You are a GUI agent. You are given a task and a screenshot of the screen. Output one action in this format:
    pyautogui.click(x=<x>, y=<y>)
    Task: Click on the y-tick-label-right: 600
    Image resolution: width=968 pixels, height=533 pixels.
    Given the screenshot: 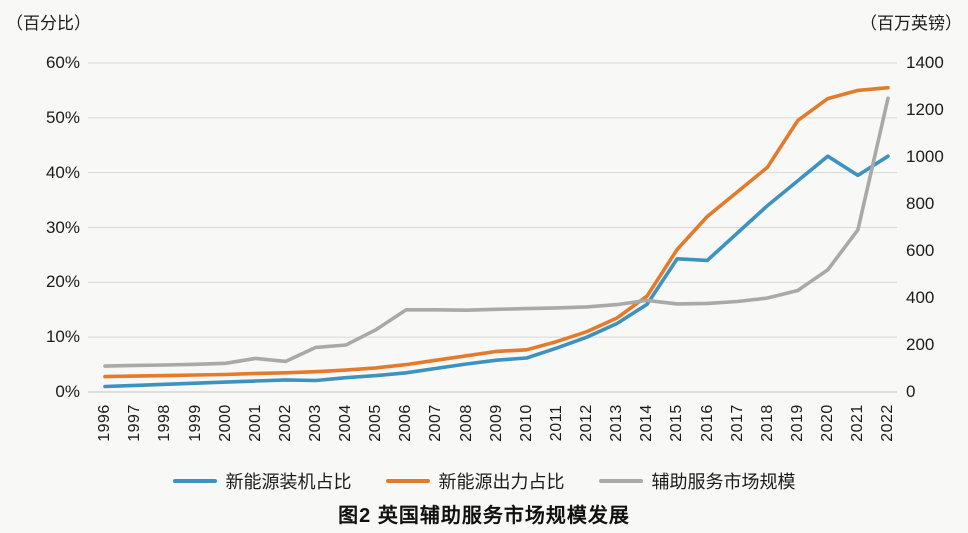 What is the action you would take?
    pyautogui.click(x=920, y=250)
    